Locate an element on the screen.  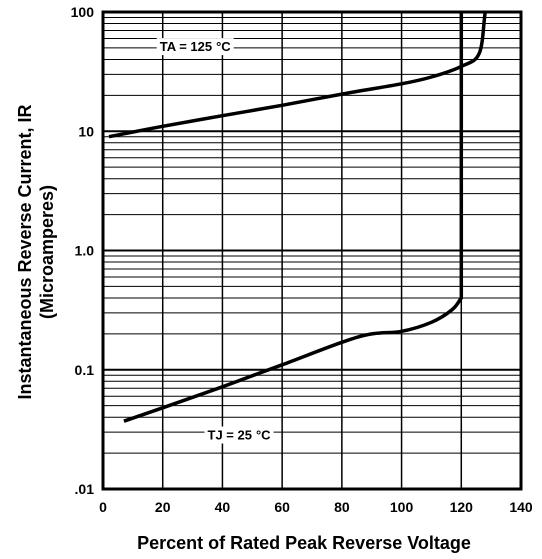
y-tick-label: 100 is located at coordinates (83, 12).